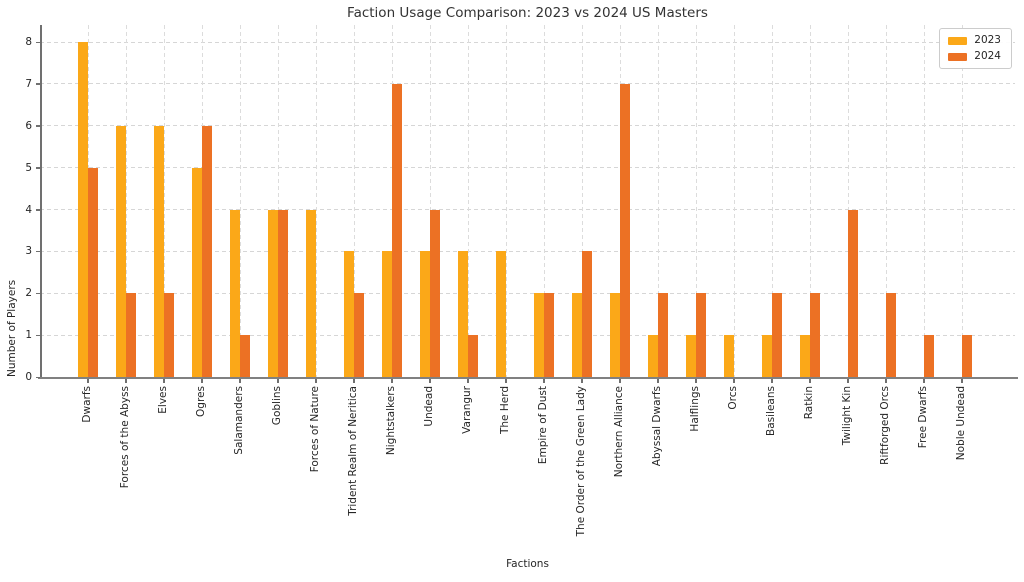 The height and width of the screenshot is (582, 1024). Describe the element at coordinates (847, 416) in the screenshot. I see `x-tick-label: Twilight Kin` at that location.